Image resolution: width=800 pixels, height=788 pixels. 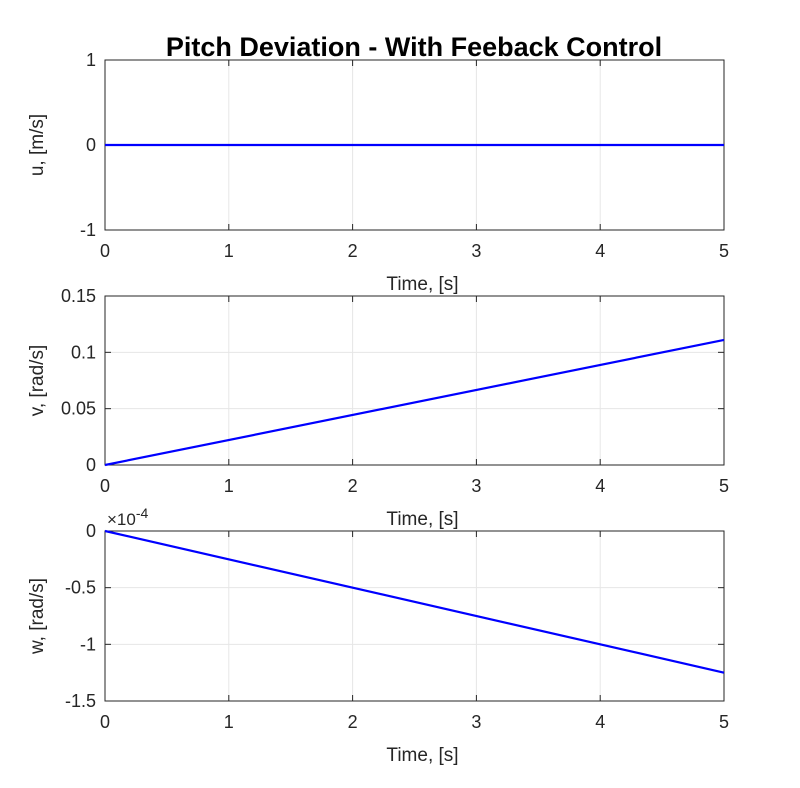 I want to click on panel-3-y-tick-label: 0, so click(x=91, y=531).